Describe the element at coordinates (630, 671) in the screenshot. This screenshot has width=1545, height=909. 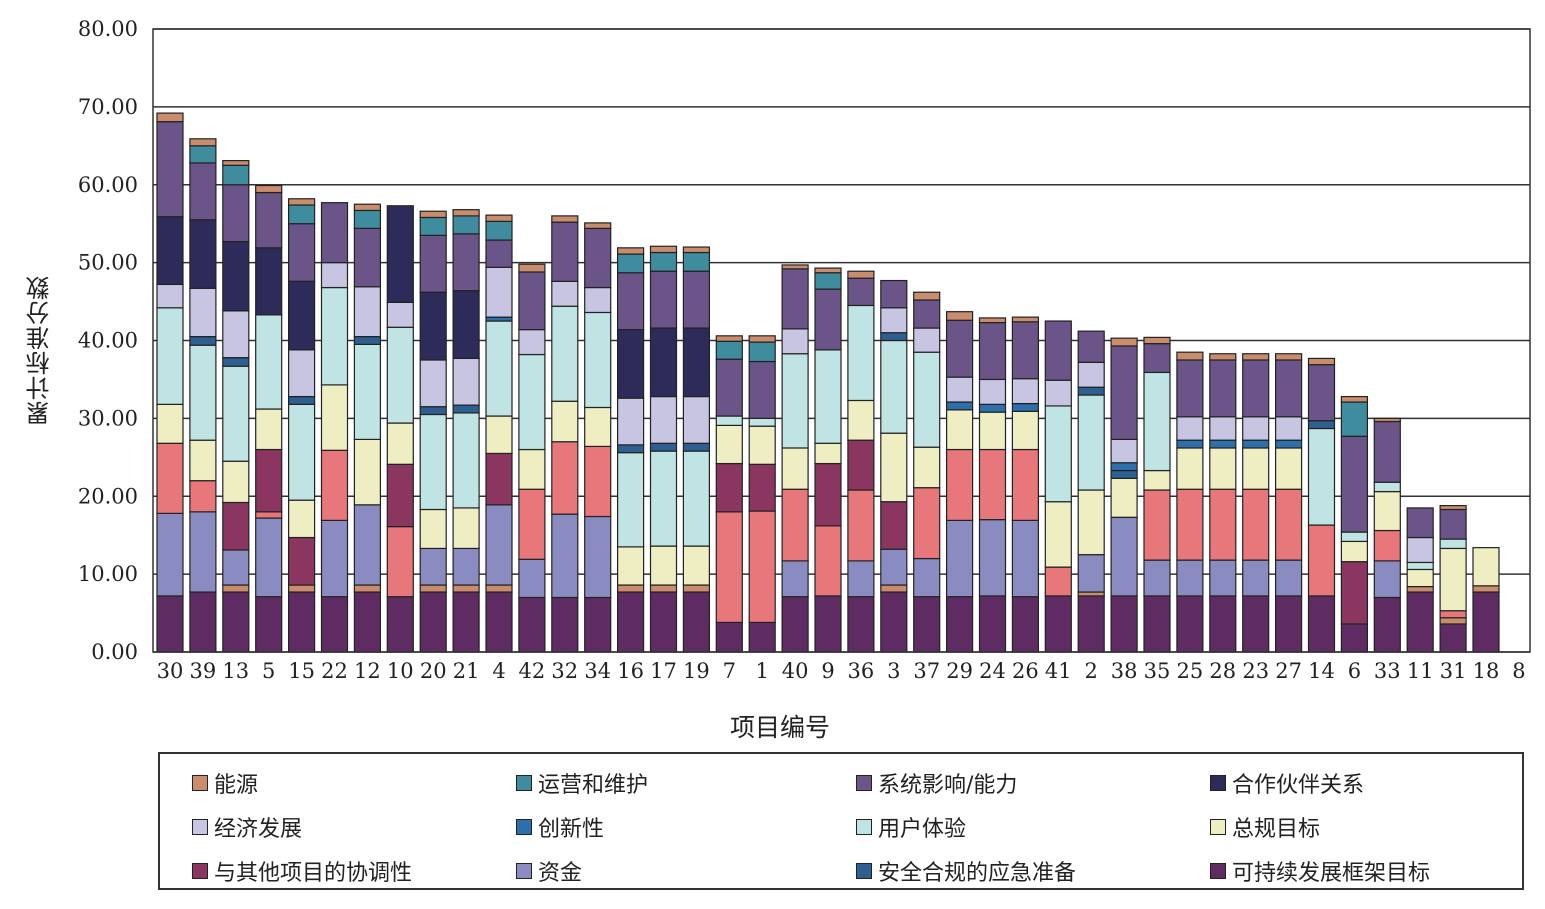
I see `x-tick-label: 16` at that location.